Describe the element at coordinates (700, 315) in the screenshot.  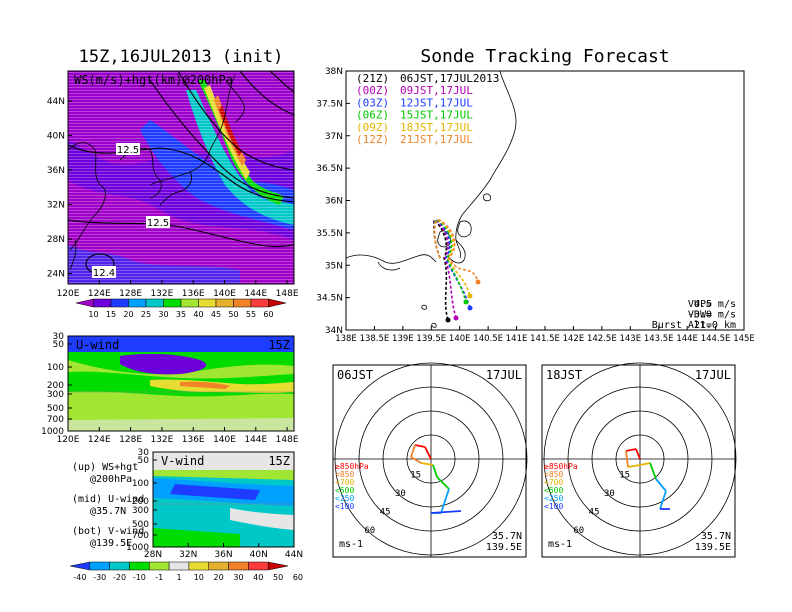
I see `param-label: VDW=` at that location.